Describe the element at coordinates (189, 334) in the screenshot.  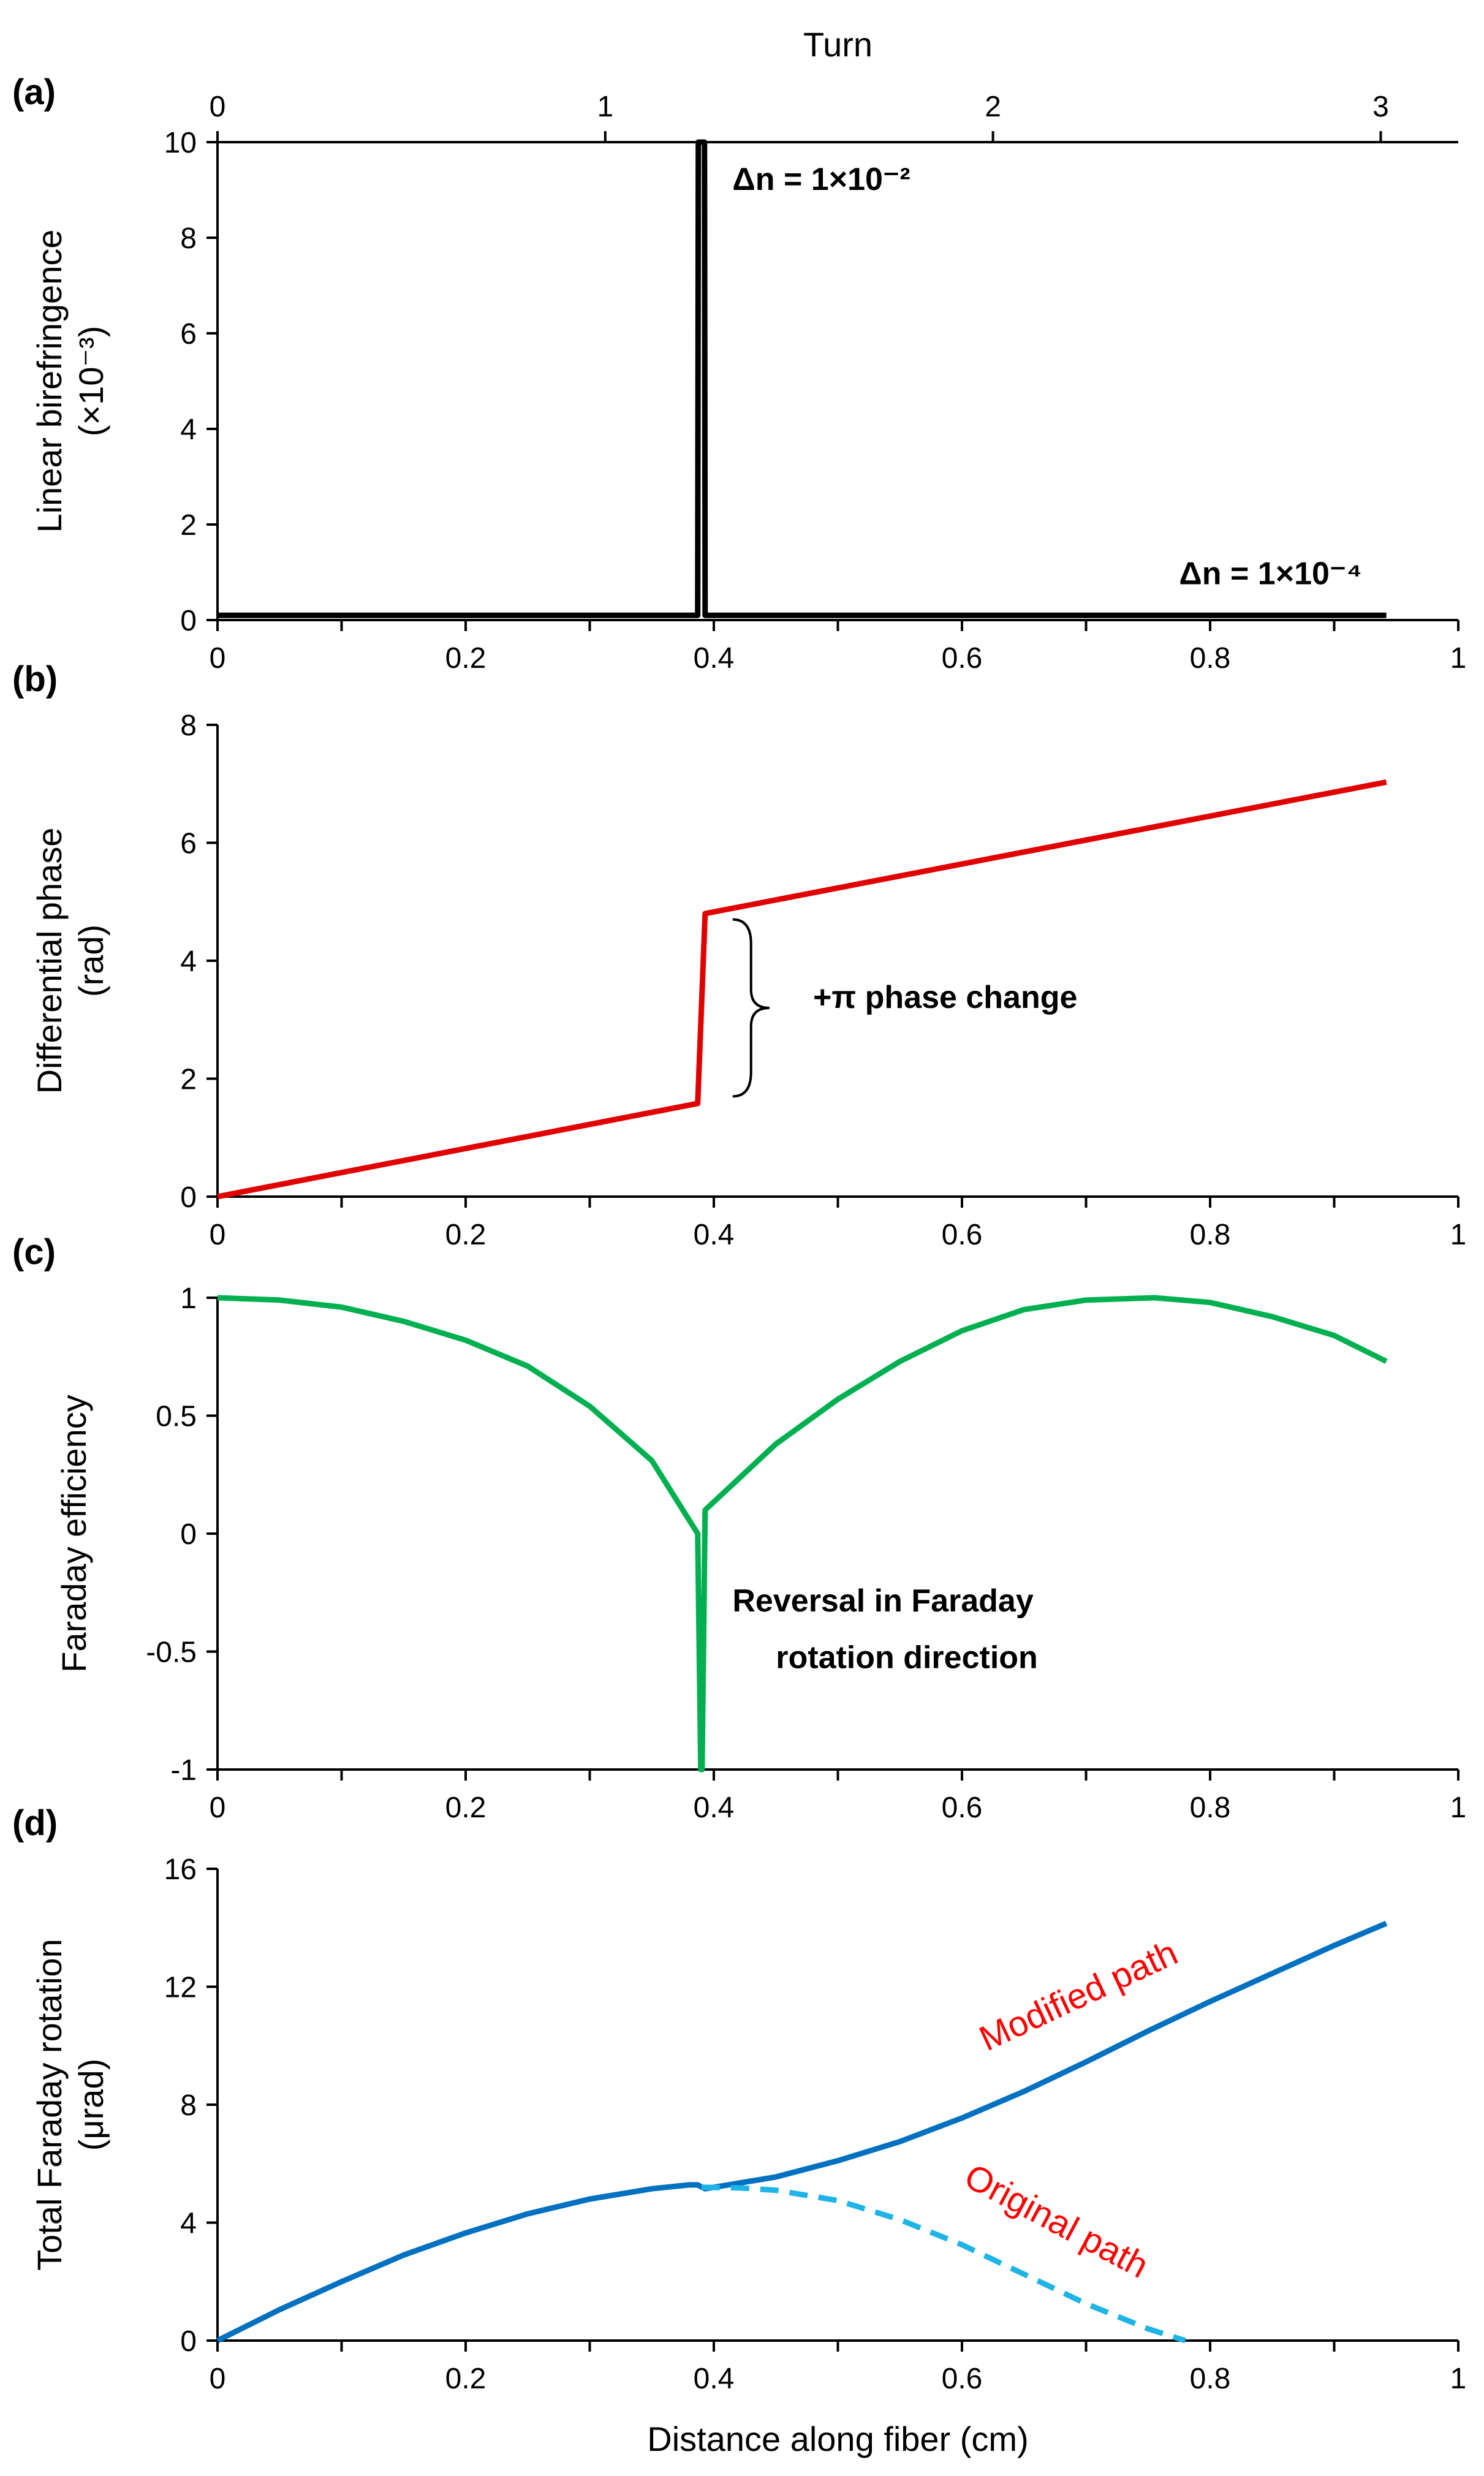
I see `y-tick-label-a: 6` at that location.